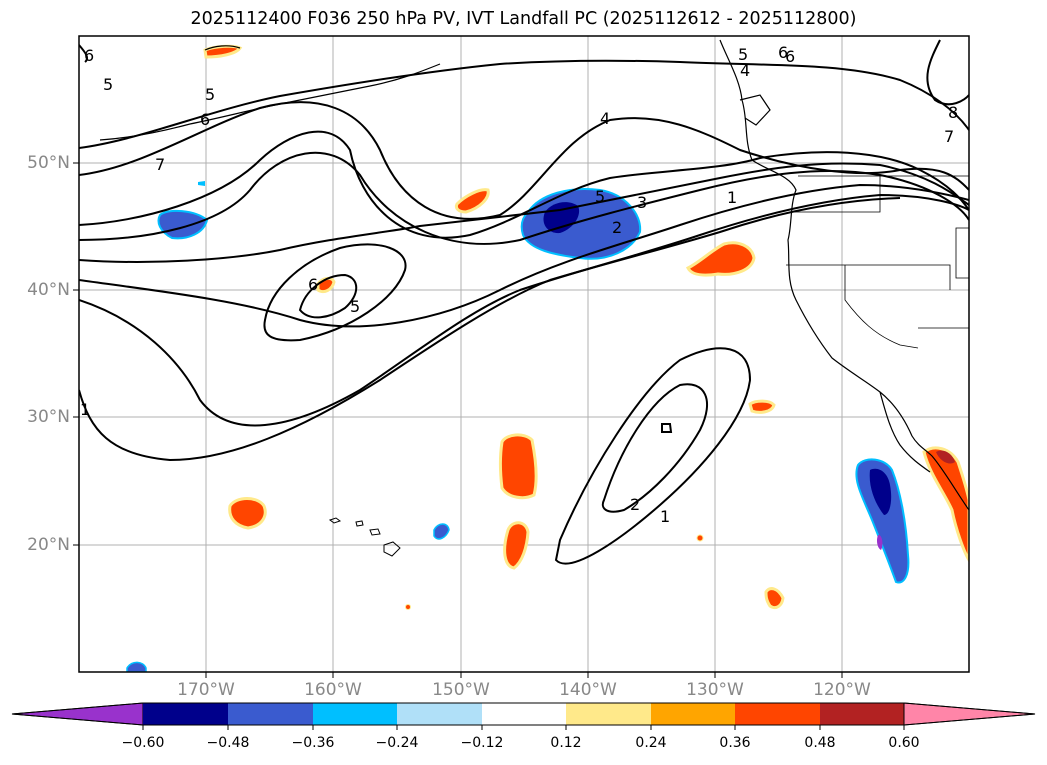  I want to click on colorbar-tick-label: 0.48, so click(820, 743).